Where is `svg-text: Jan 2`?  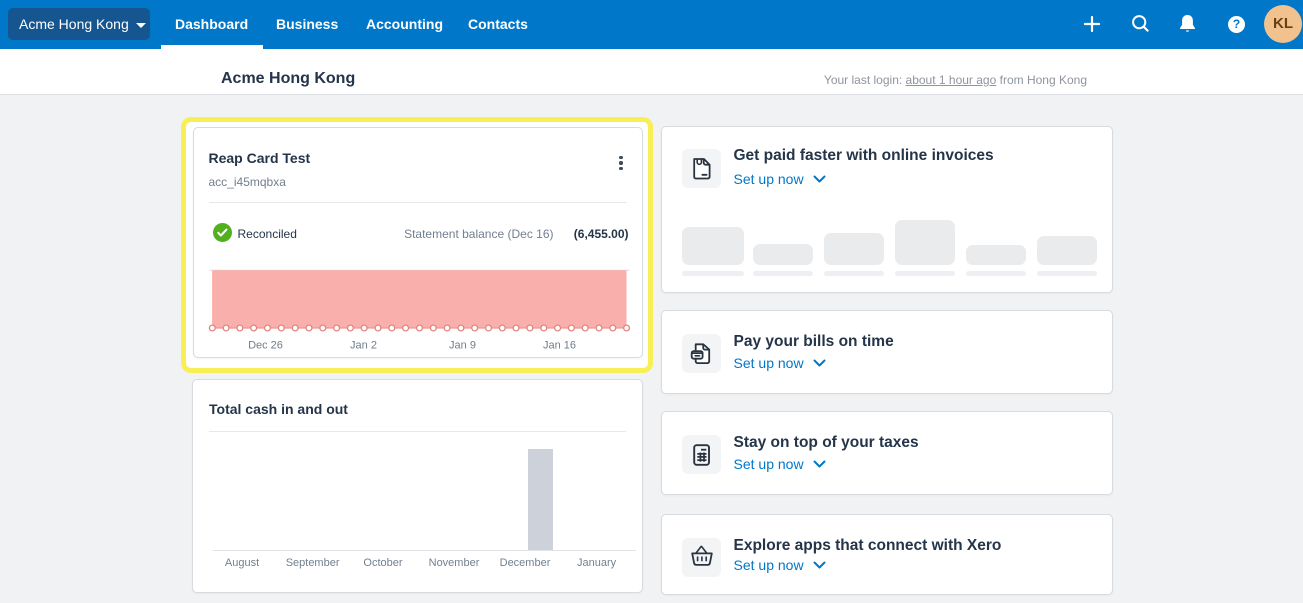
svg-text: Jan 2 is located at coordinates (363, 345).